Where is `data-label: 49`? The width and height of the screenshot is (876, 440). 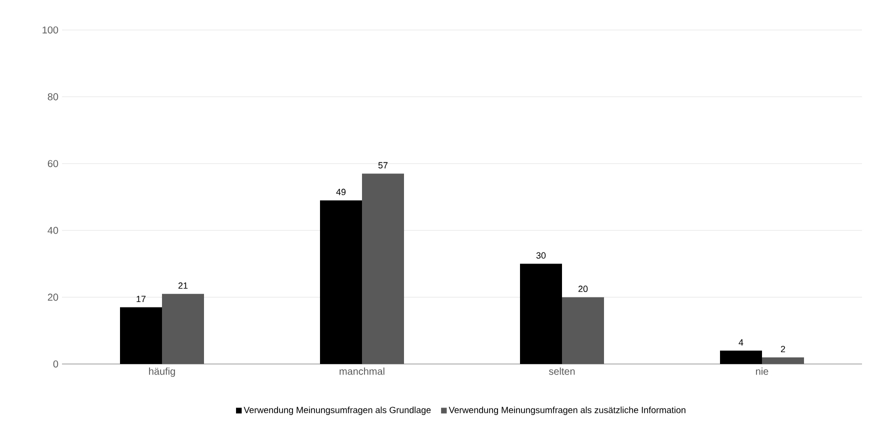
data-label: 49 is located at coordinates (341, 192).